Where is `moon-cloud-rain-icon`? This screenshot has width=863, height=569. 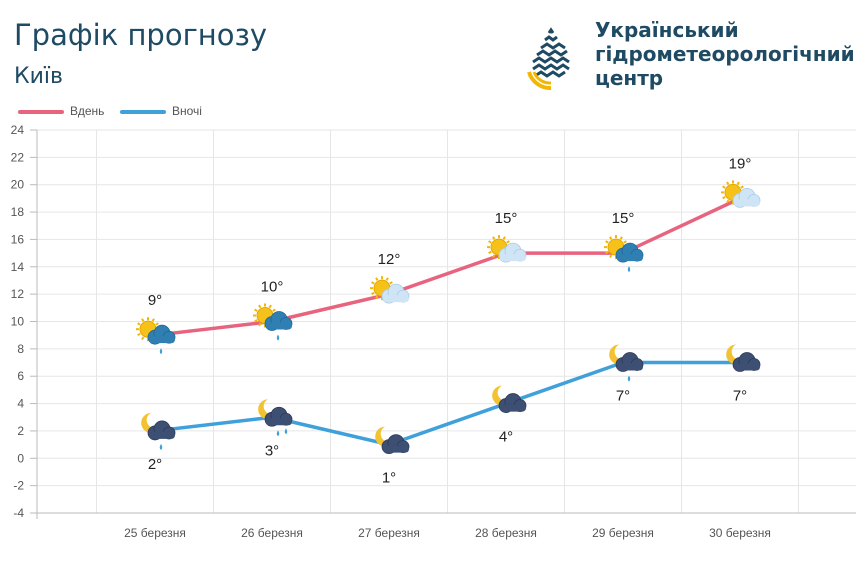
moon-cloud-rain-icon is located at coordinates (626, 363).